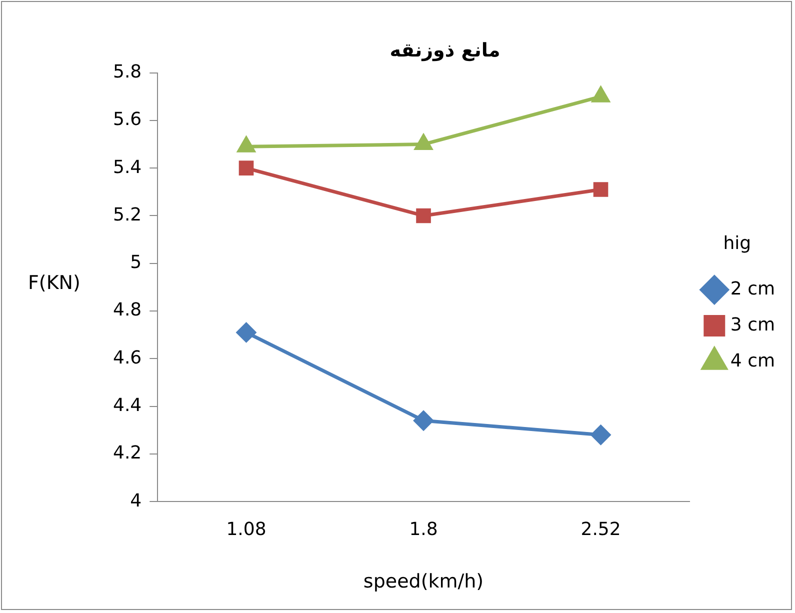 This screenshot has height=613, width=795. What do you see at coordinates (136, 263) in the screenshot?
I see `y-tick-label: 5` at bounding box center [136, 263].